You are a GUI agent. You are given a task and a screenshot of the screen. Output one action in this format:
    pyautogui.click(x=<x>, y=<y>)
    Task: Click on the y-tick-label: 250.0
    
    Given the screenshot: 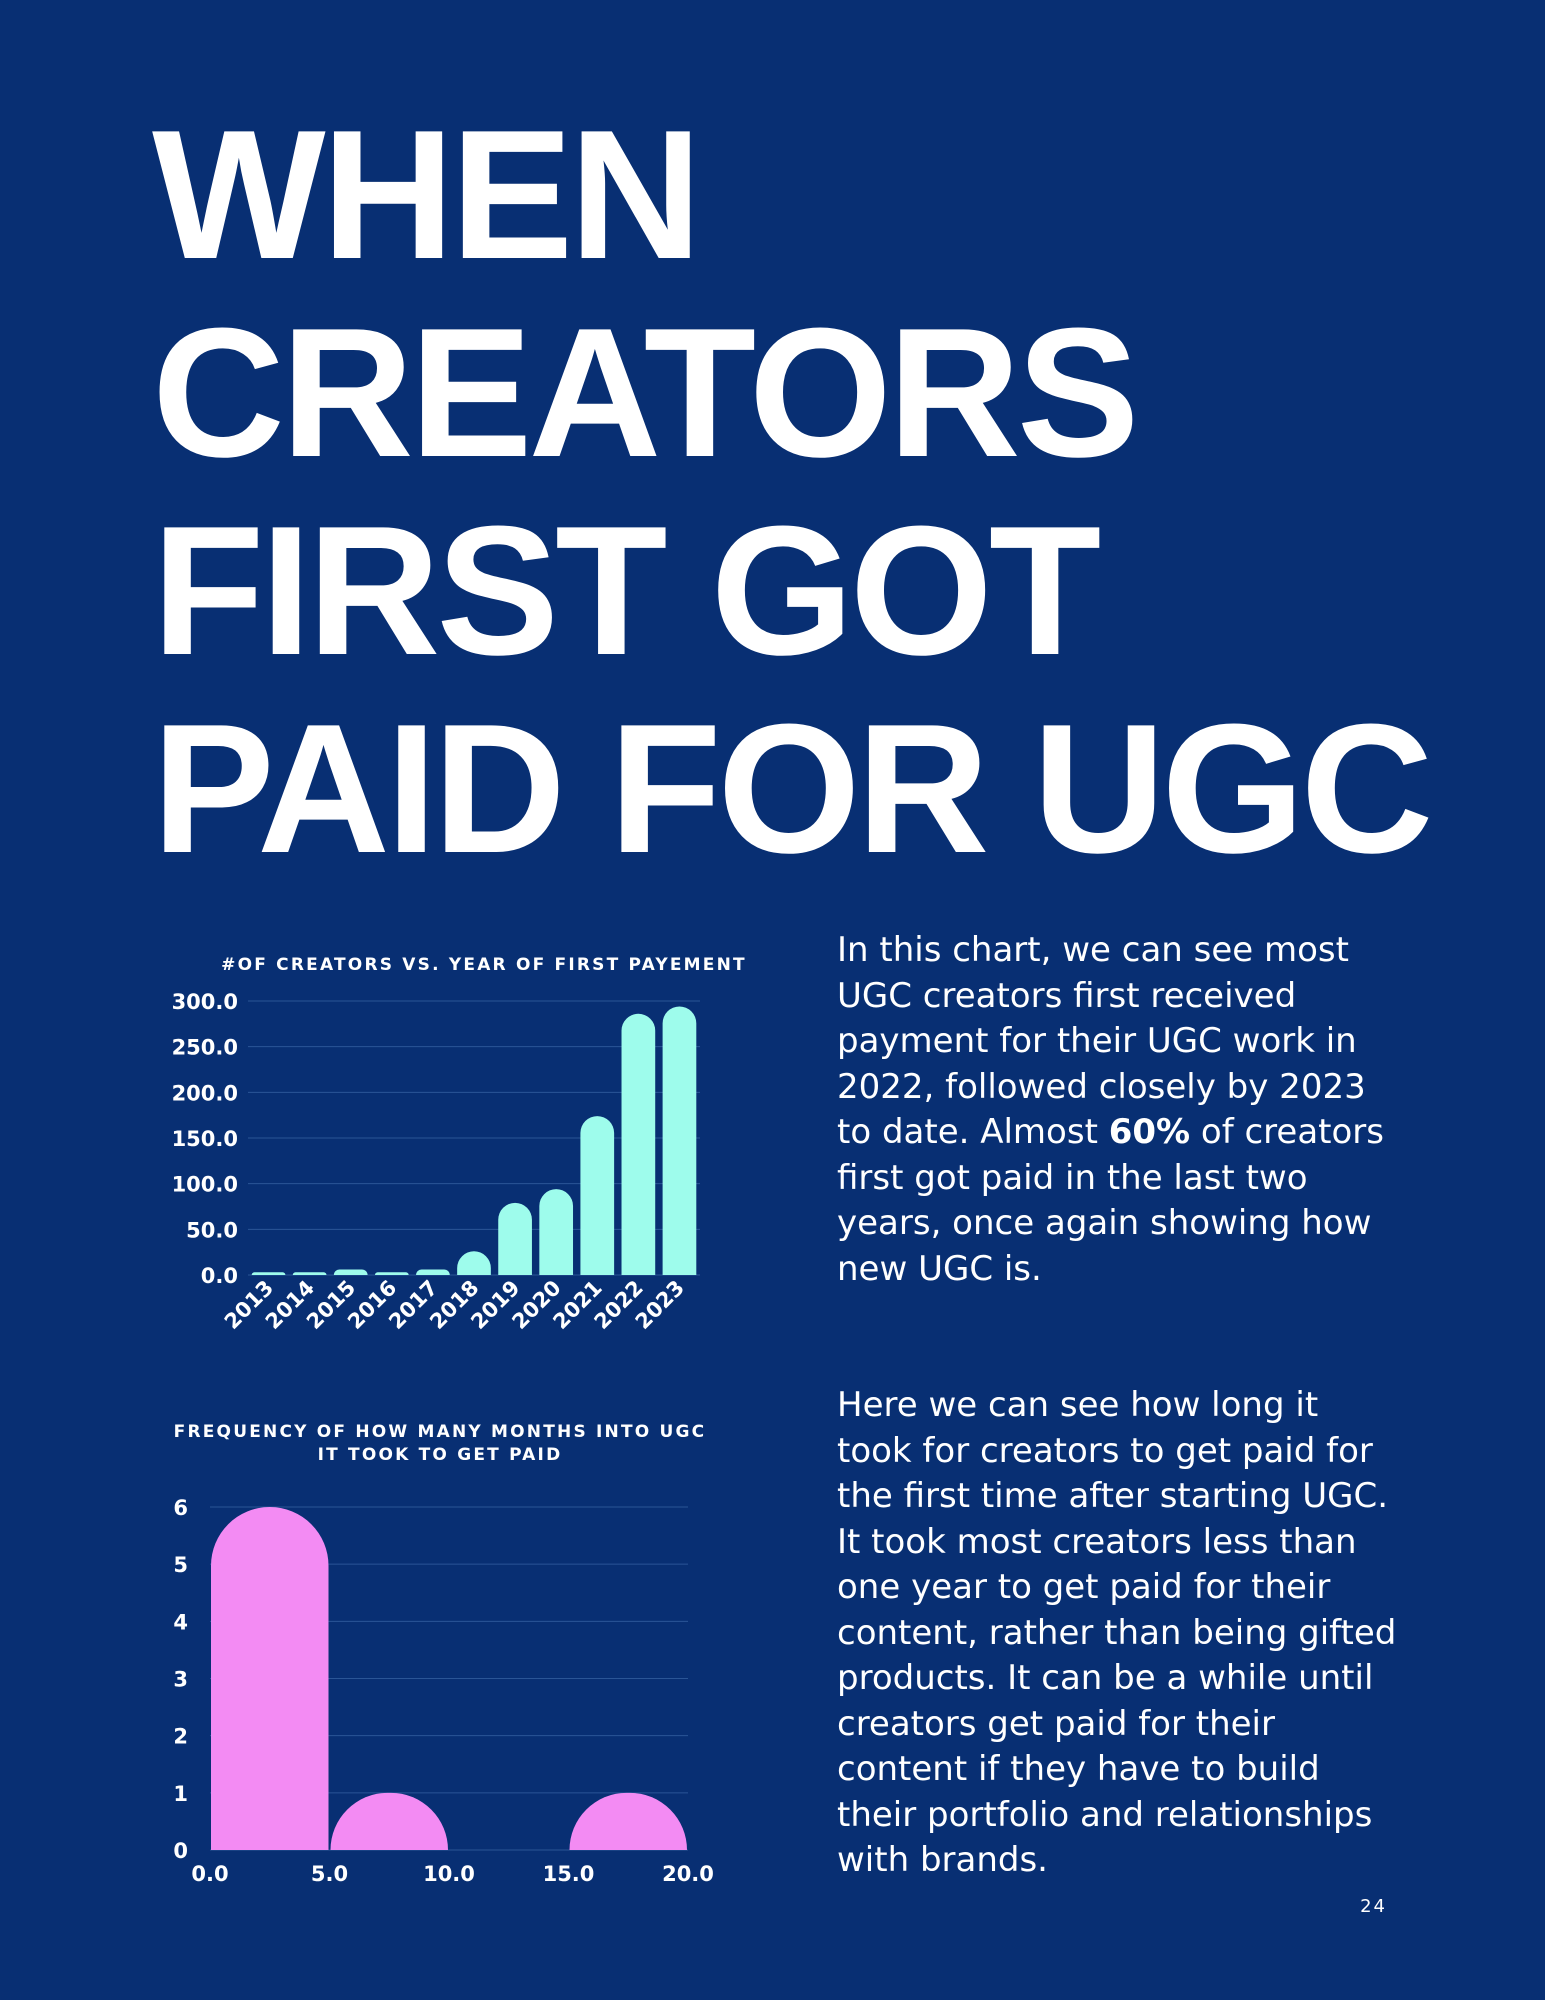 What is the action you would take?
    pyautogui.click(x=205, y=1048)
    